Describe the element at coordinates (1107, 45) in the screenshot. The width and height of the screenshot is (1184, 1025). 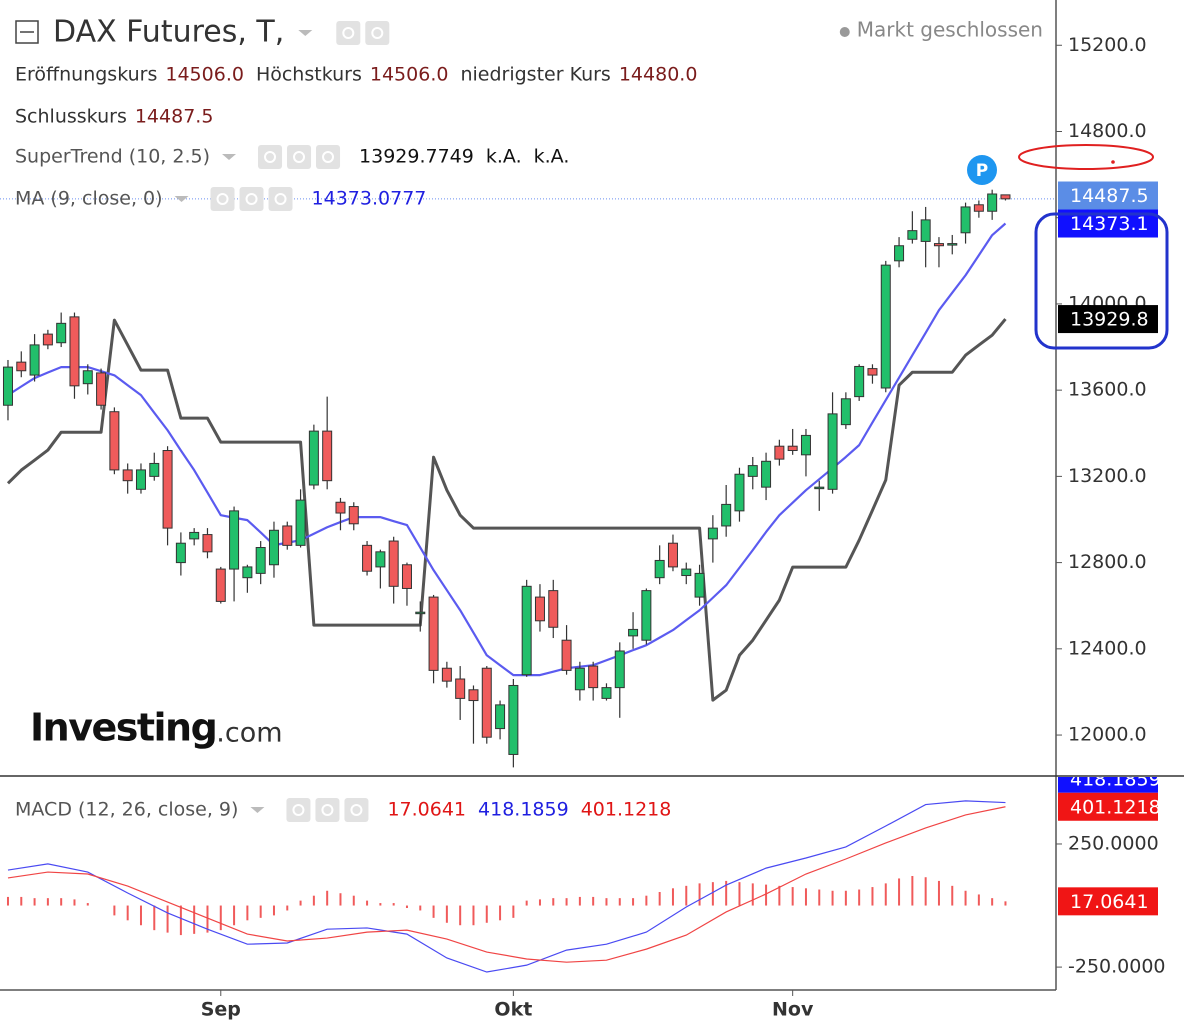
I see `y-tick-label: 15200.0` at that location.